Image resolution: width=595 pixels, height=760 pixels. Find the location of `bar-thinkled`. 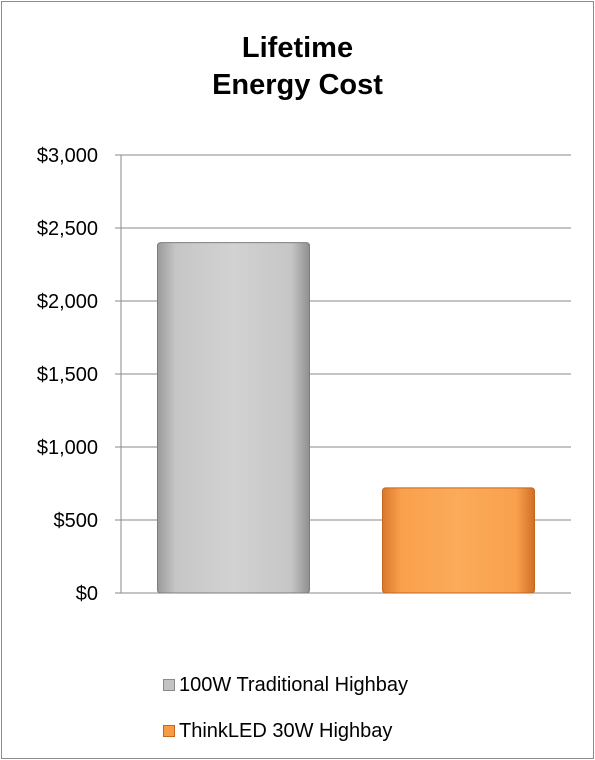

bar-thinkled is located at coordinates (458, 540).